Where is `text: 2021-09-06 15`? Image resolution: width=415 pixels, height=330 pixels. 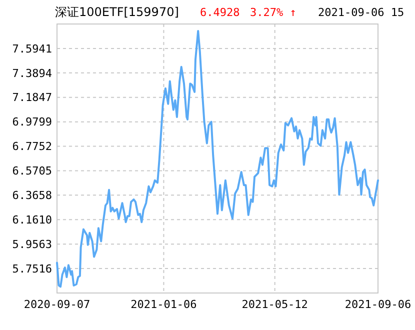 text: 2021-09-06 15 is located at coordinates (361, 12).